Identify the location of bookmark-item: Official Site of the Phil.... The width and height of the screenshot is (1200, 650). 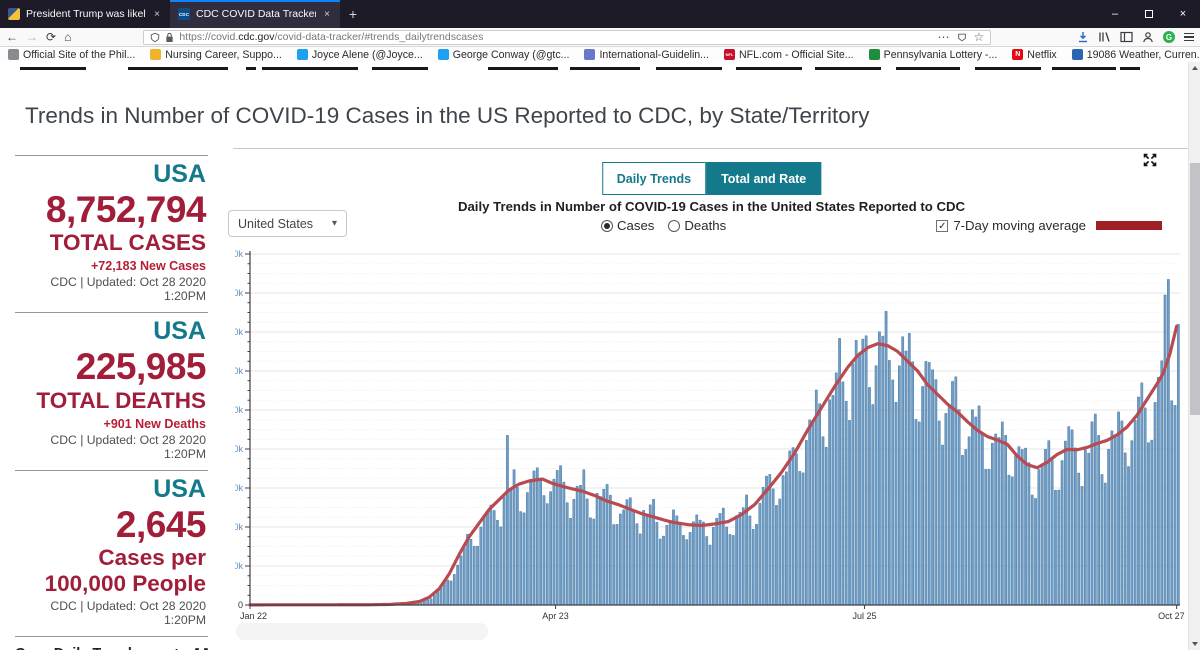
(71, 55).